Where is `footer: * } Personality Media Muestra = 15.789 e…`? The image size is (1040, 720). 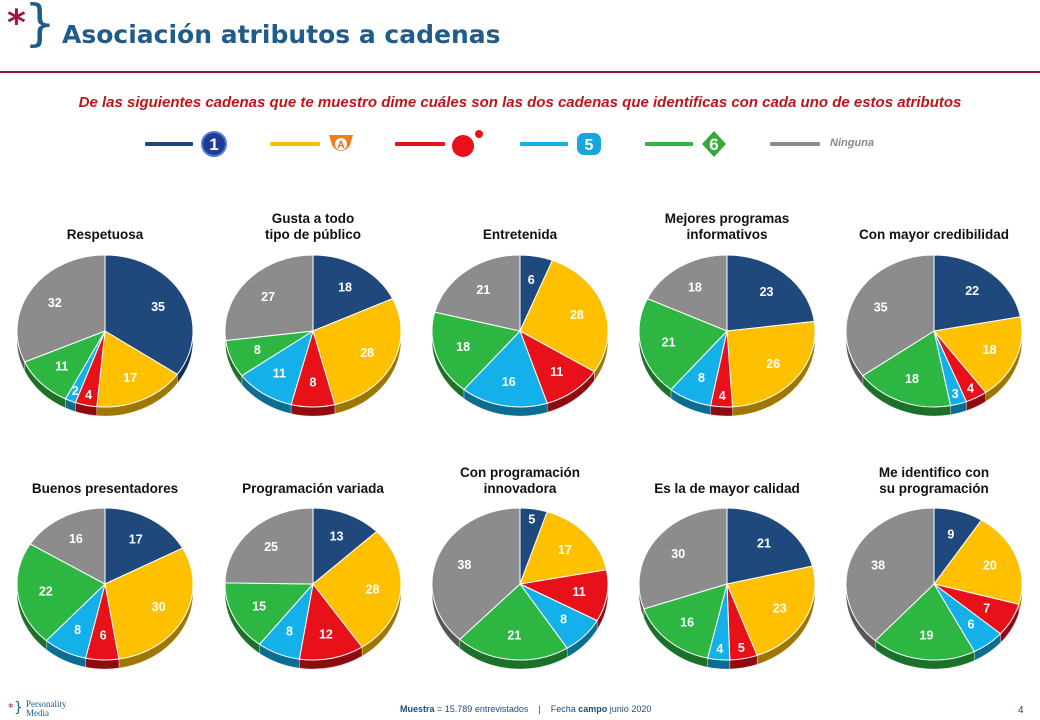
footer: * } Personality Media Muestra = 15.789 e… is located at coordinates (520, 709).